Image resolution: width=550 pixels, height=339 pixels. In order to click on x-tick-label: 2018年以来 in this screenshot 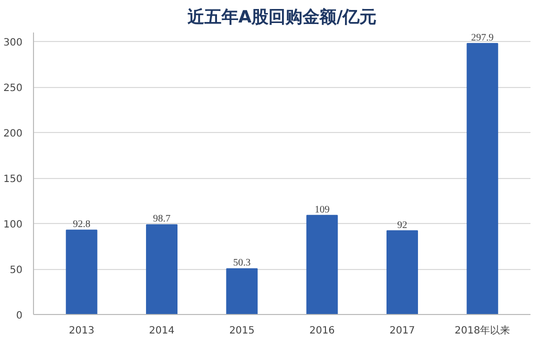, I will do `click(482, 330)`.